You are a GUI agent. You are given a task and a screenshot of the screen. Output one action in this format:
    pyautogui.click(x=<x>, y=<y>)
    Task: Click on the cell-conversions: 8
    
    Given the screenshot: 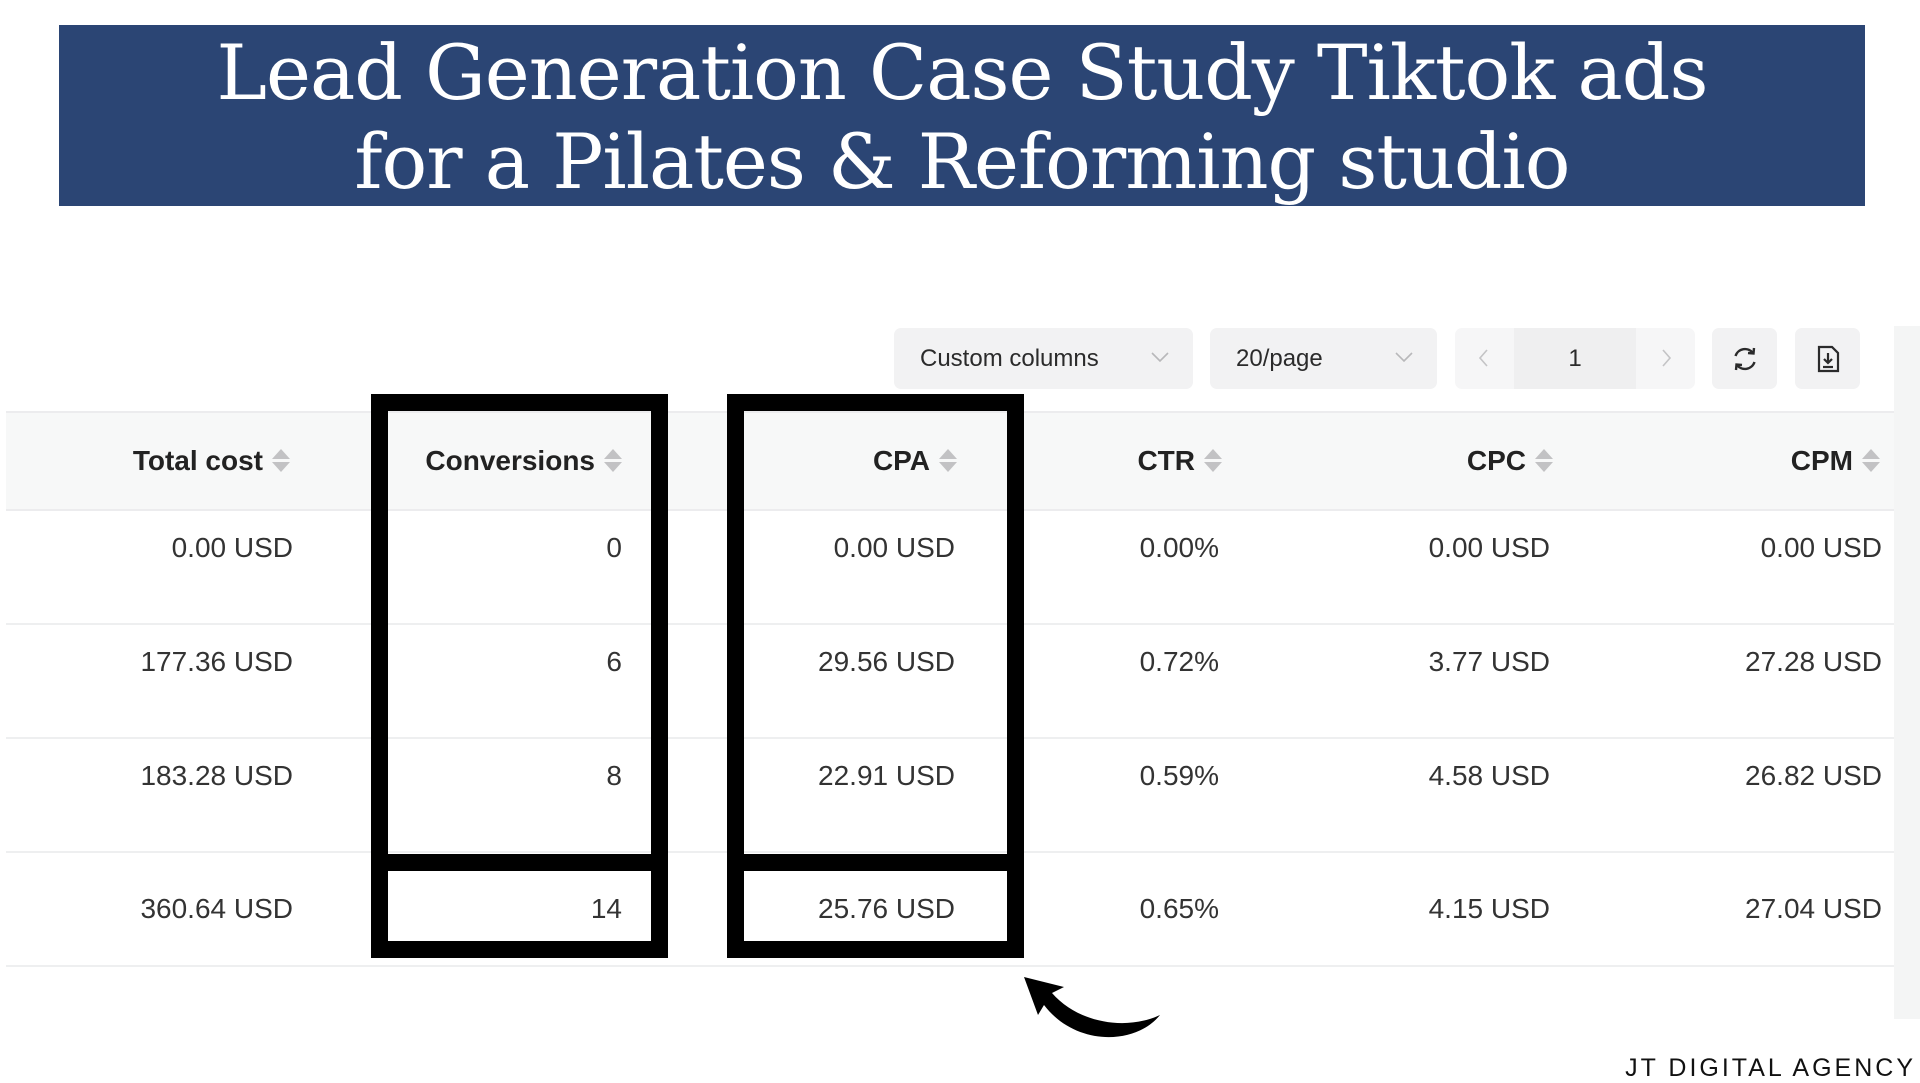 What is the action you would take?
    pyautogui.click(x=614, y=775)
    